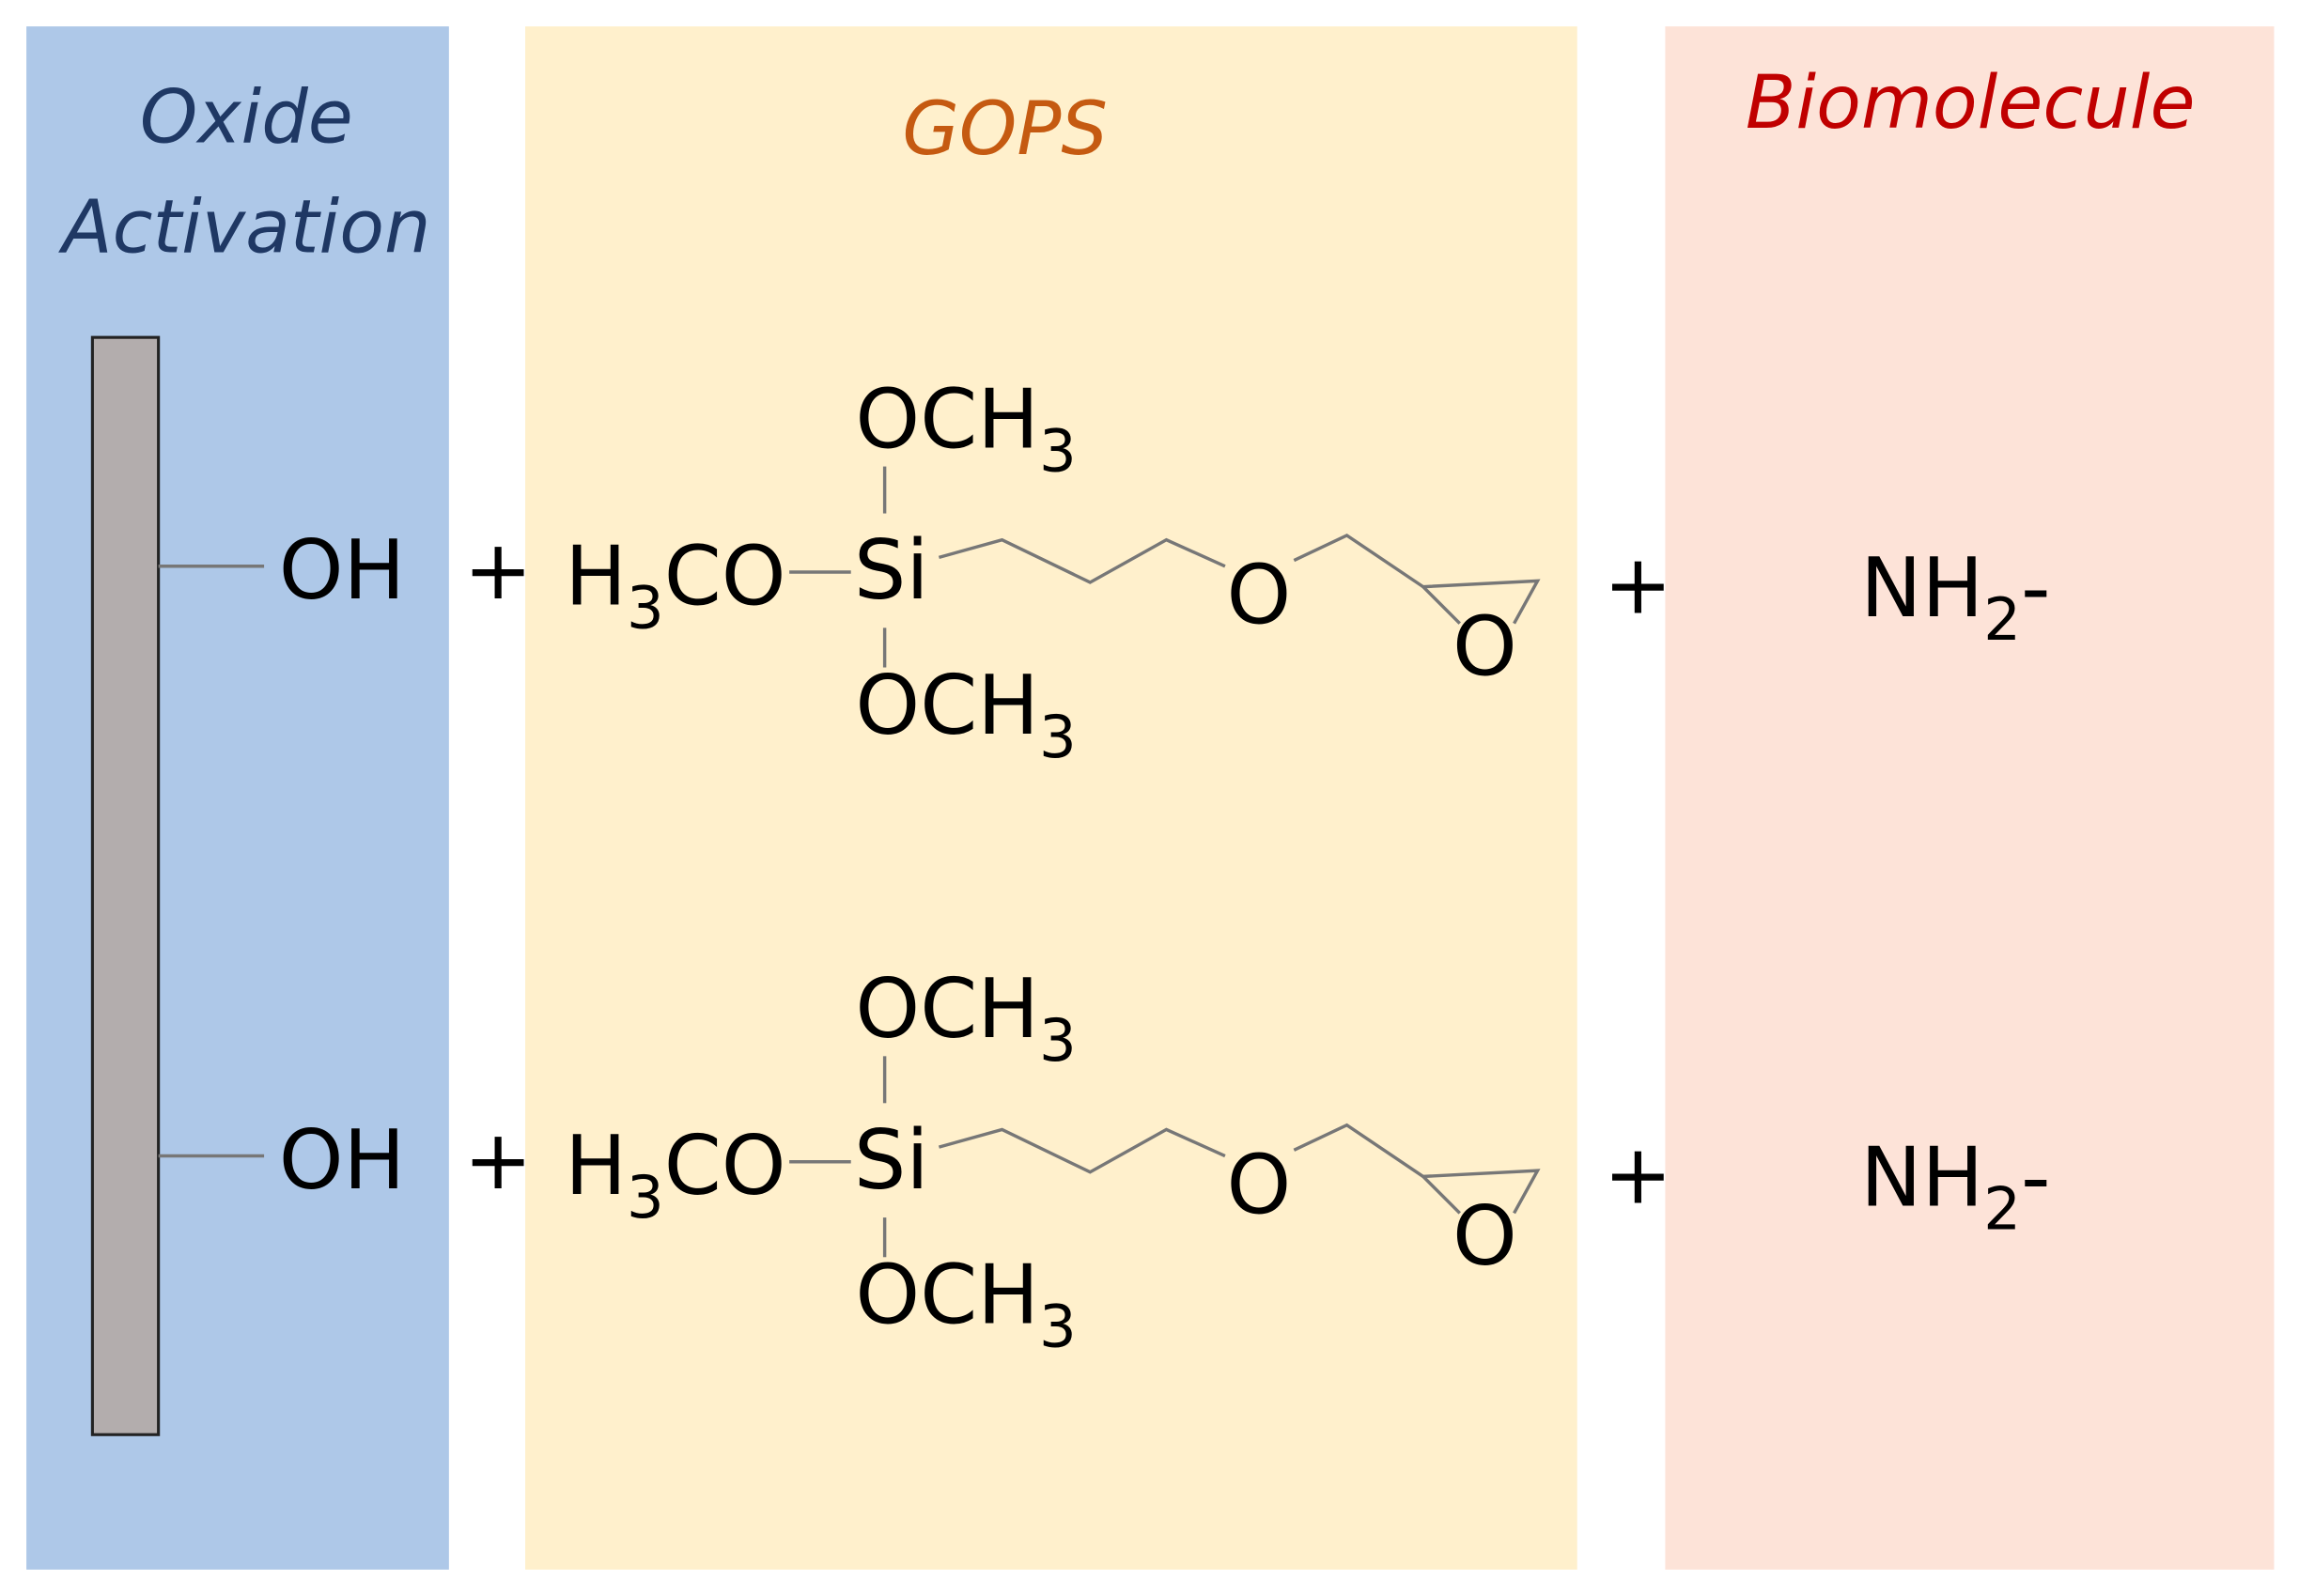 The width and height of the screenshot is (2299, 1596). I want to click on panel-title: Oxide, so click(246, 117).